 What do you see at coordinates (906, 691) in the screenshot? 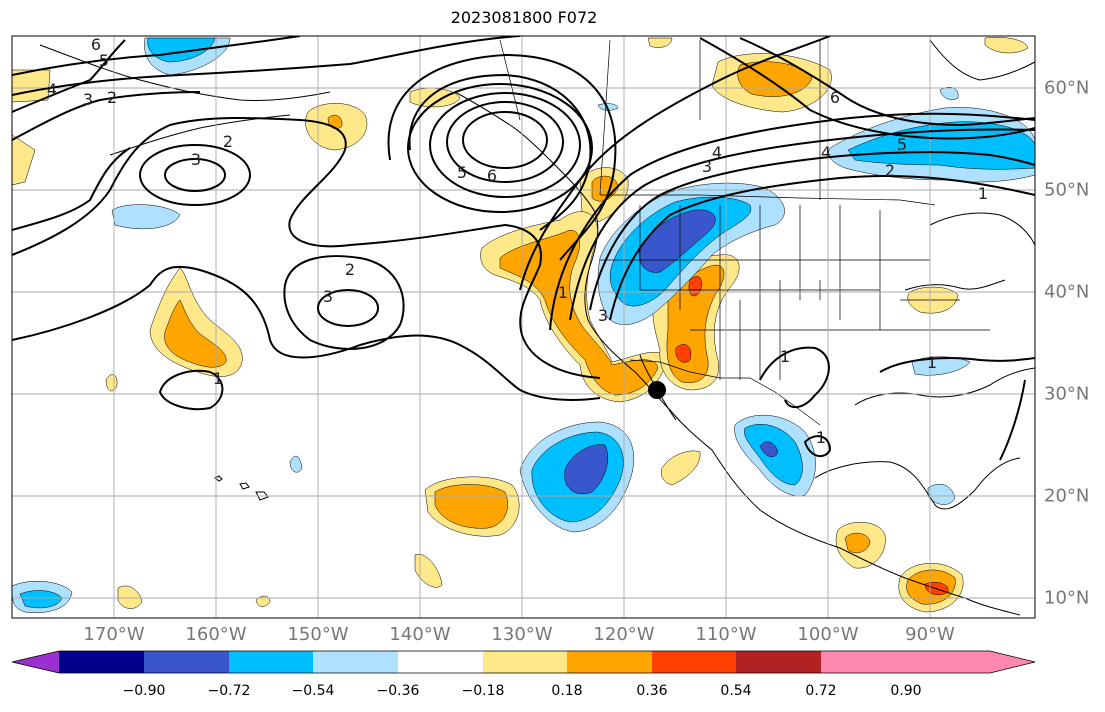
I see `colorbar-tick-label: 0.90` at bounding box center [906, 691].